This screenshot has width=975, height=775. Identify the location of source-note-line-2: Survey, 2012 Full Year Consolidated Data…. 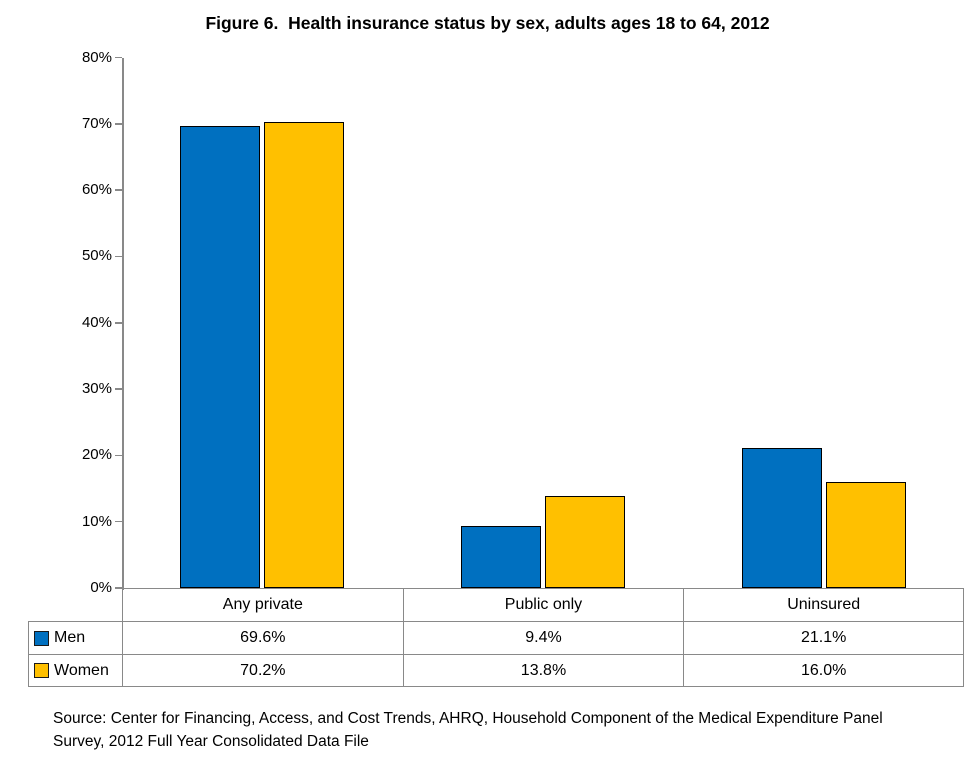
(211, 741).